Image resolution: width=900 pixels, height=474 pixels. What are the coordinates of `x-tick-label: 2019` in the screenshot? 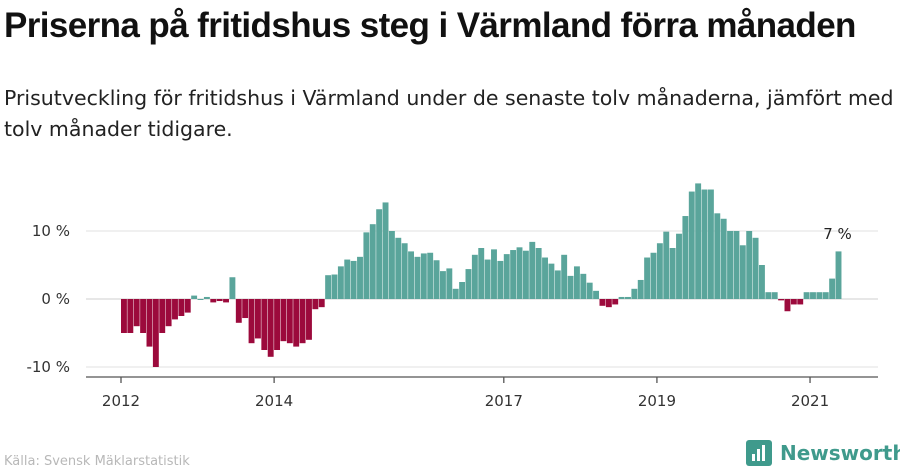 It's located at (657, 401).